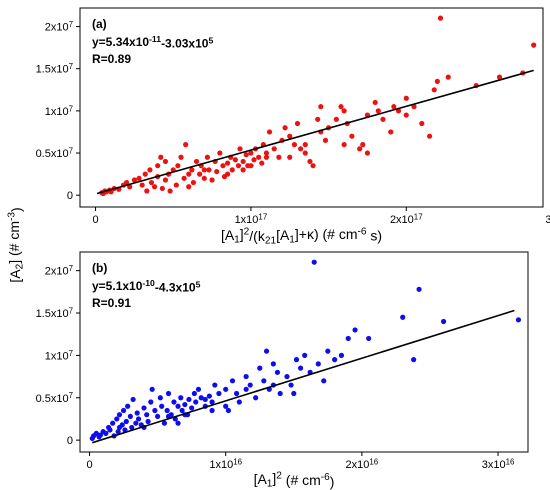 The height and width of the screenshot is (490, 550). Describe the element at coordinates (99, 24) in the screenshot. I see `panel-label: (a)` at that location.